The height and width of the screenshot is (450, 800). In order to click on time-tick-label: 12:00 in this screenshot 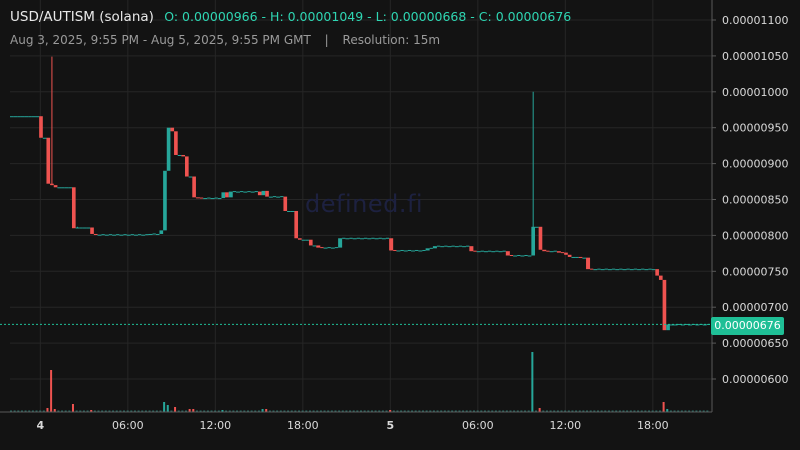, I will do `click(565, 425)`.